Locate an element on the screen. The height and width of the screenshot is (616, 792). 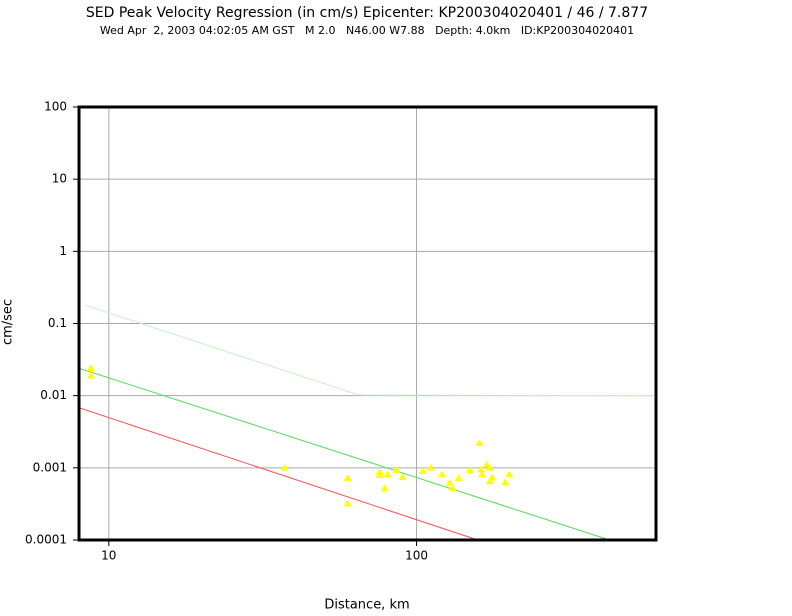
x-tick-label: 100 is located at coordinates (416, 556).